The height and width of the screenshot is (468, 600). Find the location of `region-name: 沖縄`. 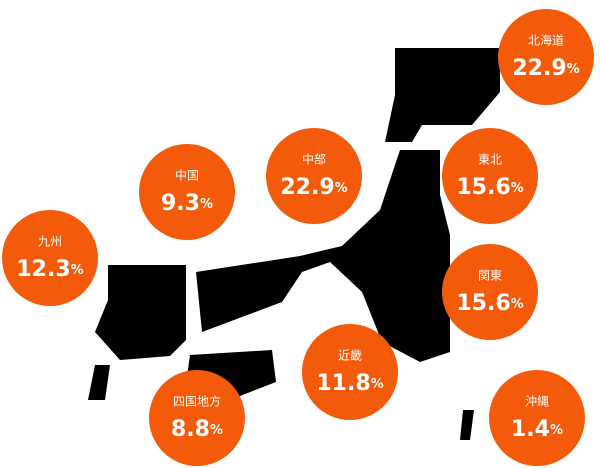

region-name: 沖縄 is located at coordinates (537, 401).